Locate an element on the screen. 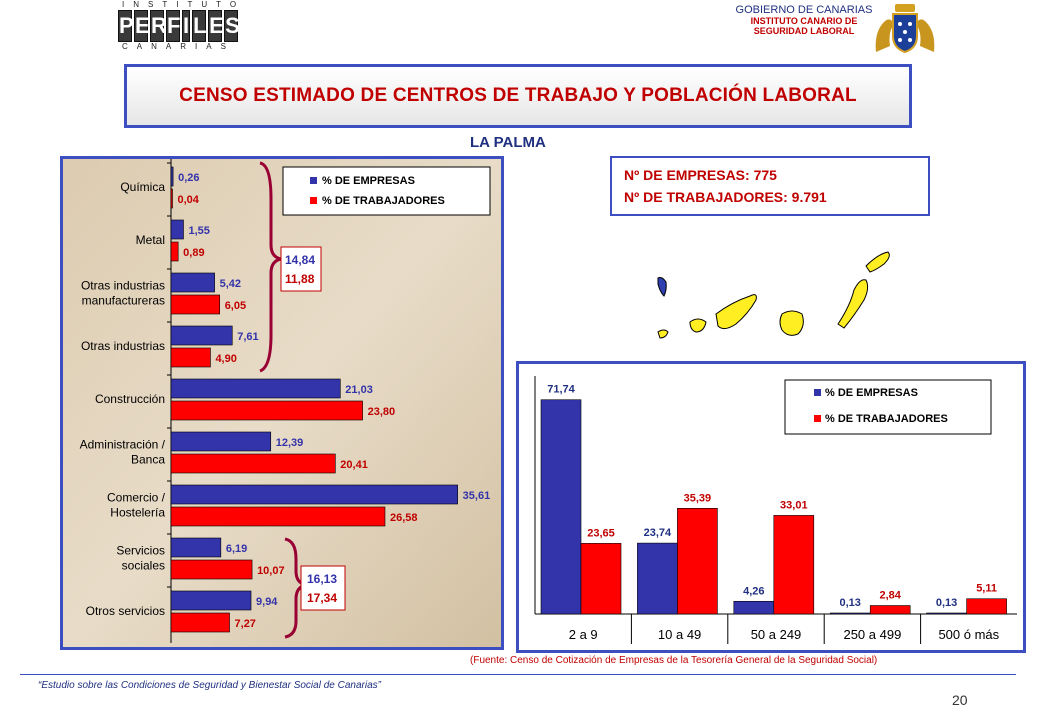 The image size is (1040, 720). workers-count: Nº DE TRABAJADORES: 9.791 is located at coordinates (725, 197).